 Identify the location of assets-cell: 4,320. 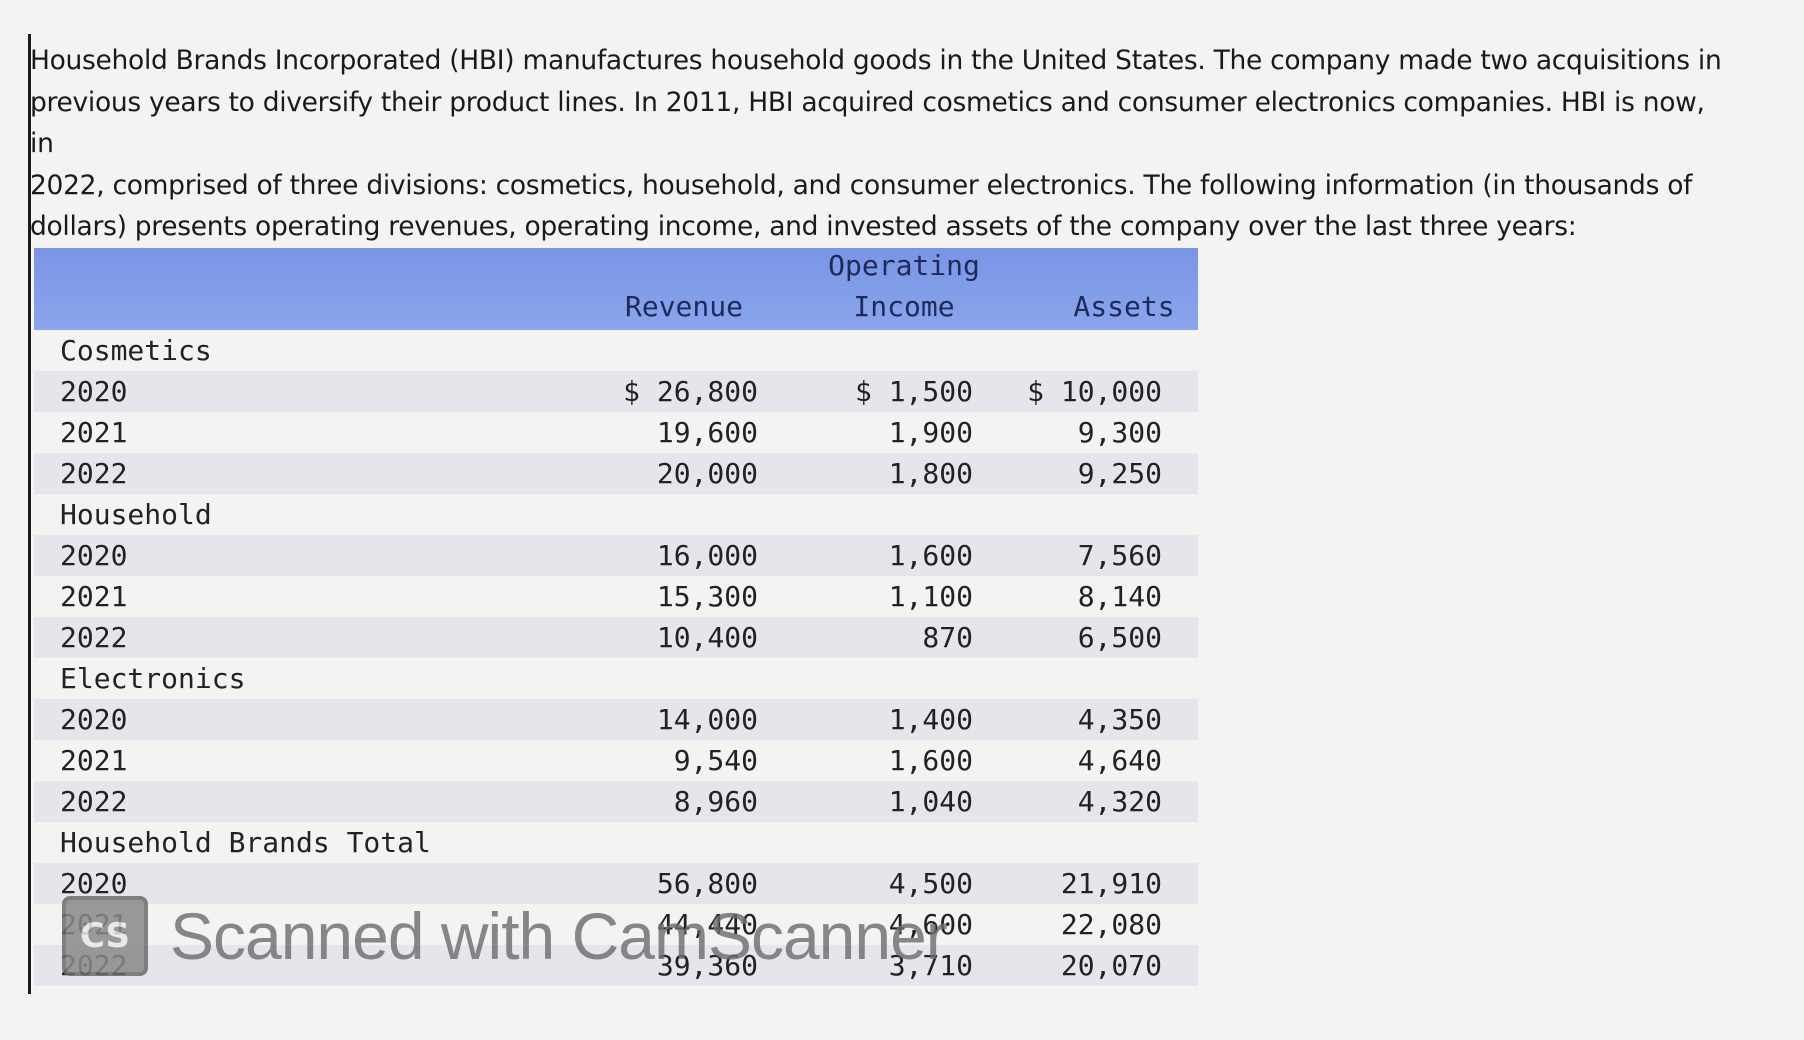
(1119, 801).